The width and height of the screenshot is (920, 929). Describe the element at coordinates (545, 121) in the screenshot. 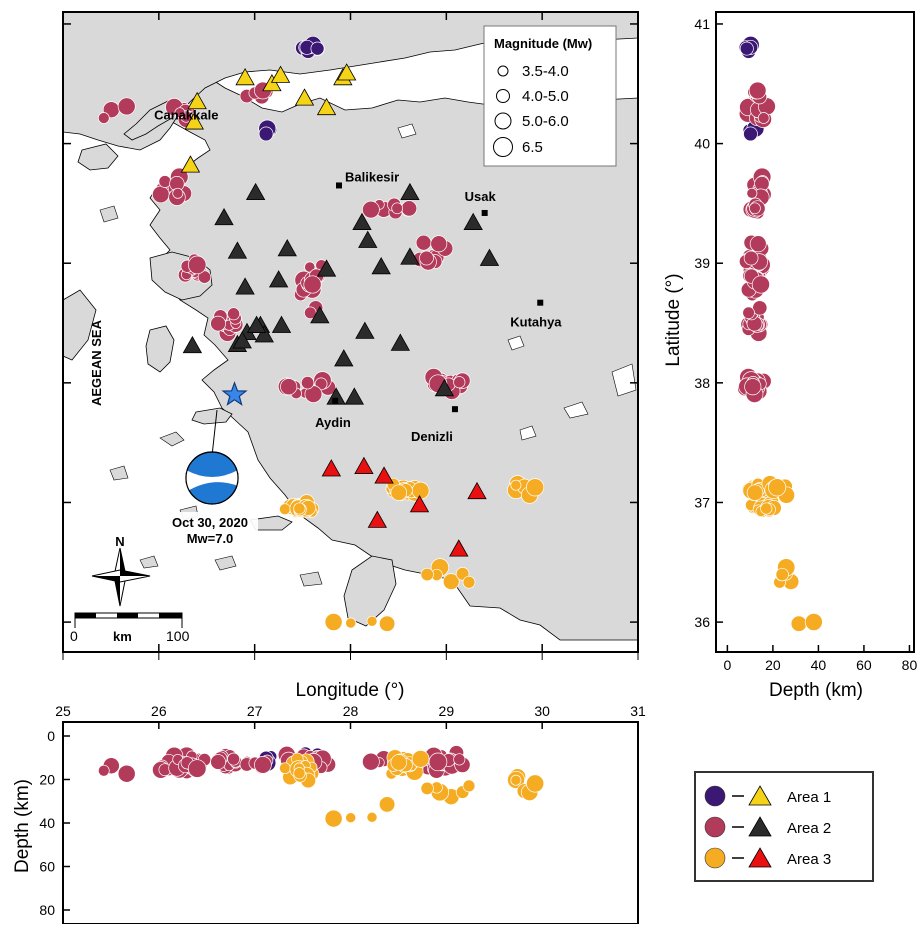

I see `magnitude-legend-item: 5.0-6.0` at that location.